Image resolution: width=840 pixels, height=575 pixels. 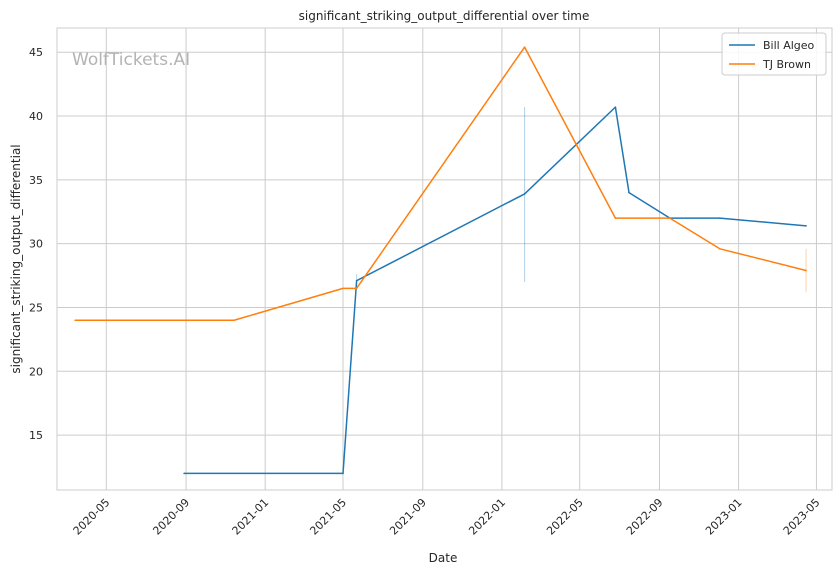 What do you see at coordinates (443, 558) in the screenshot?
I see `x-axis-title: Date` at bounding box center [443, 558].